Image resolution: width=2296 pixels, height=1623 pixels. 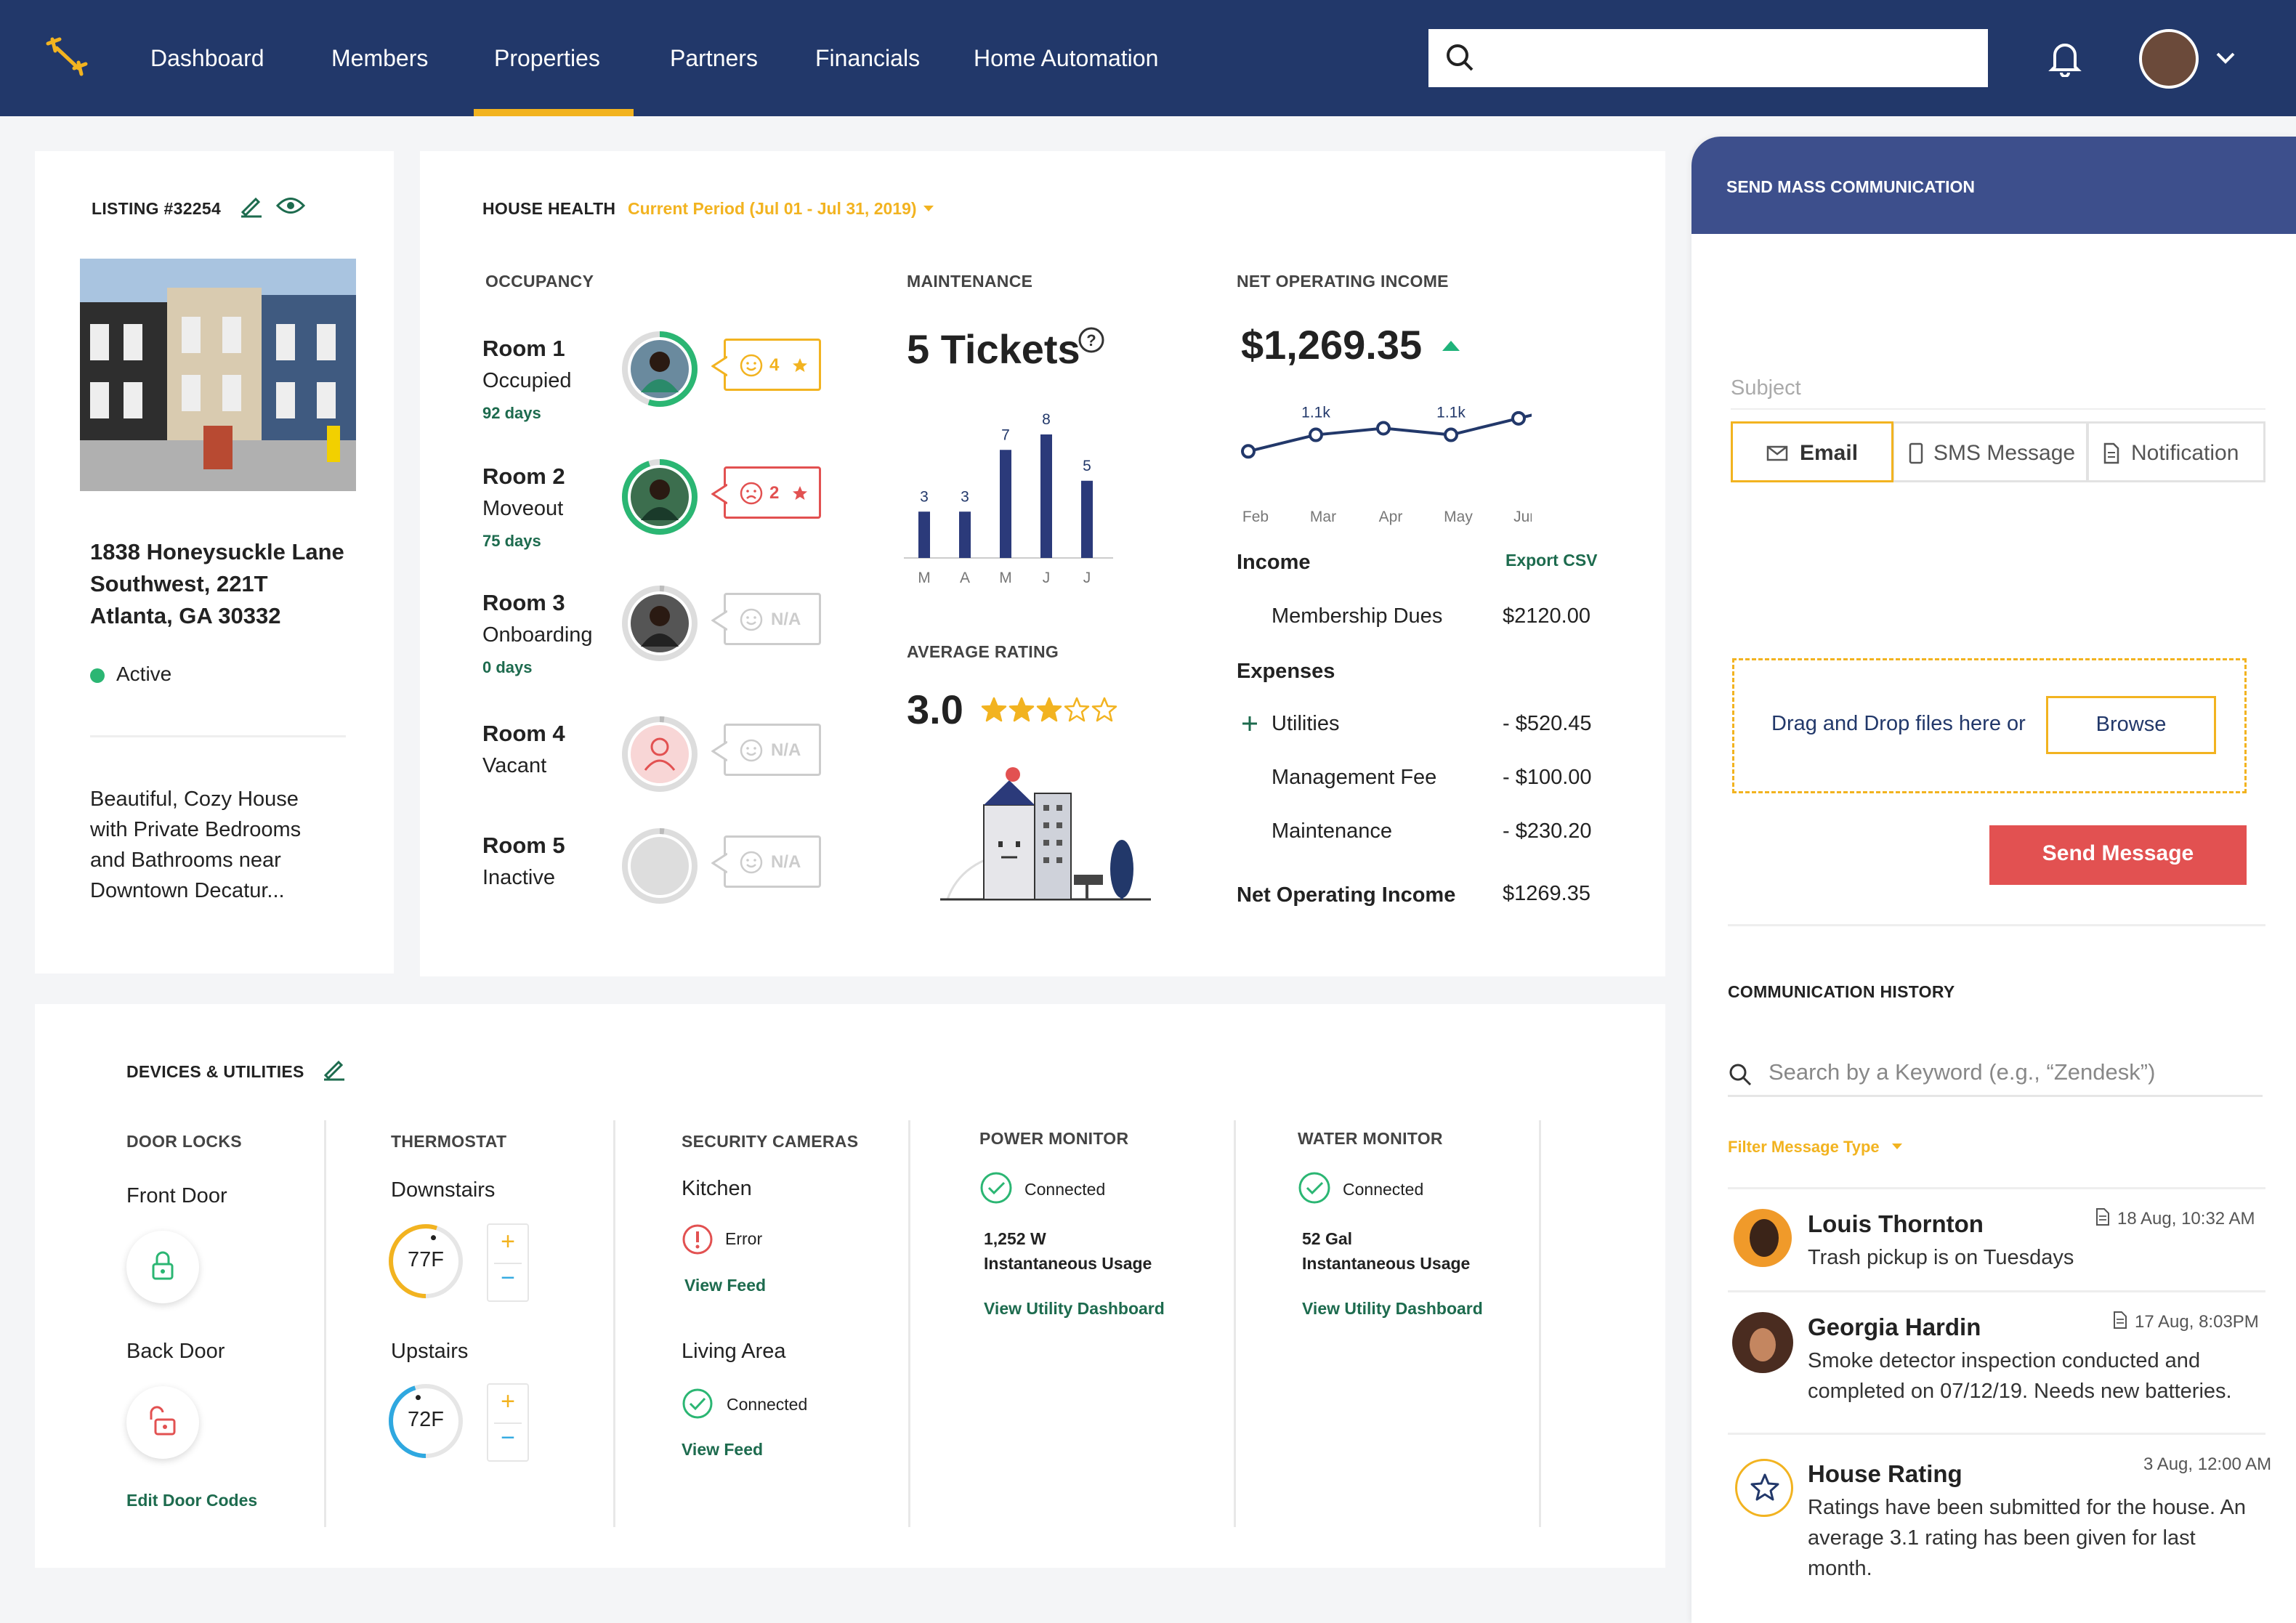 What do you see at coordinates (1546, 893) in the screenshot?
I see `noi-total-amount: $1269.35` at bounding box center [1546, 893].